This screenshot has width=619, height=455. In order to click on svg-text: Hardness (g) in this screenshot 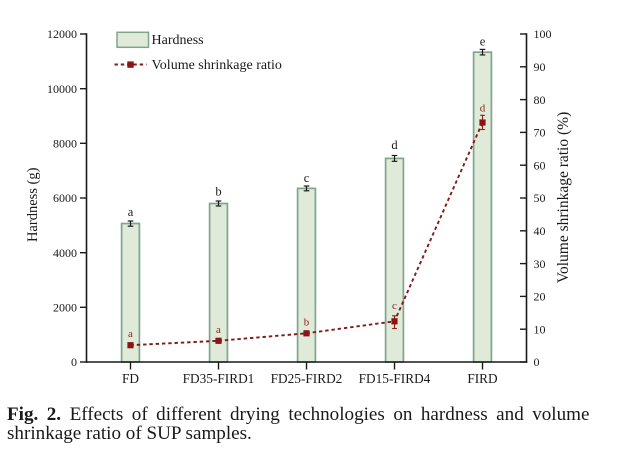, I will do `click(33, 204)`.